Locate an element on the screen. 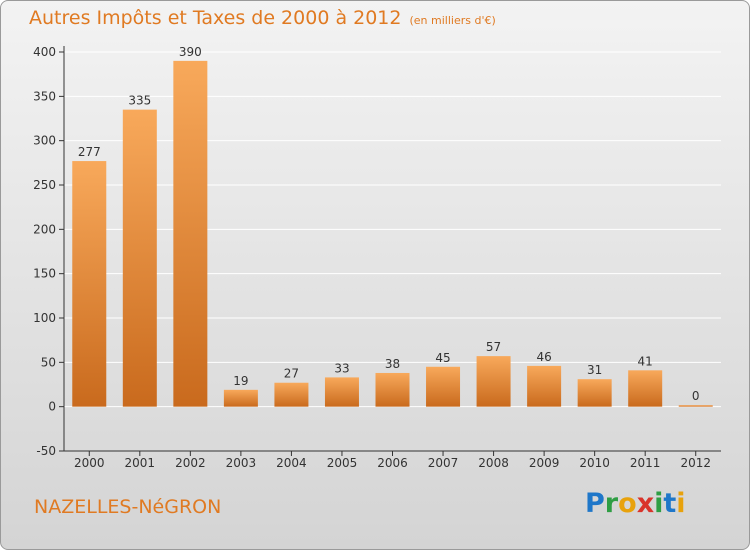 This screenshot has height=550, width=750. logo-letter: t is located at coordinates (670, 503).